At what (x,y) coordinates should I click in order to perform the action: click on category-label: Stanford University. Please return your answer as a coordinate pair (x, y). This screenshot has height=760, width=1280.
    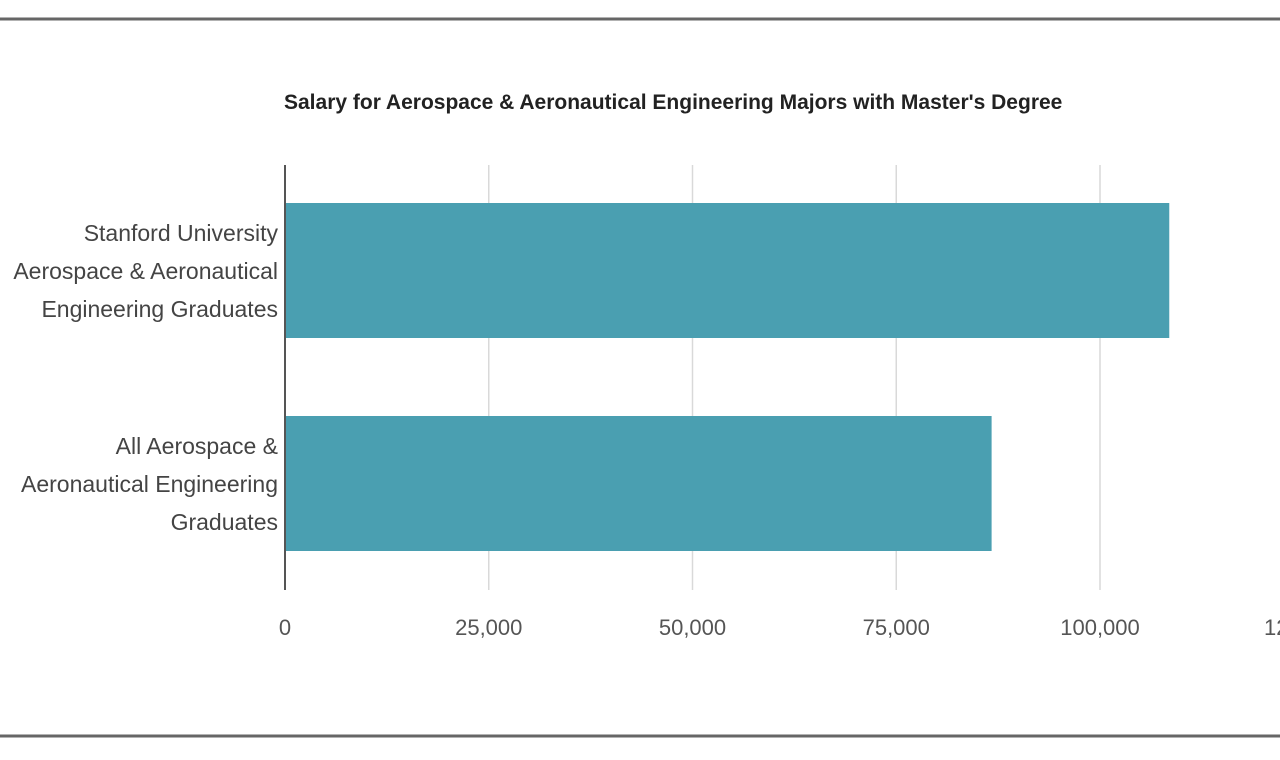
    Looking at the image, I should click on (181, 233).